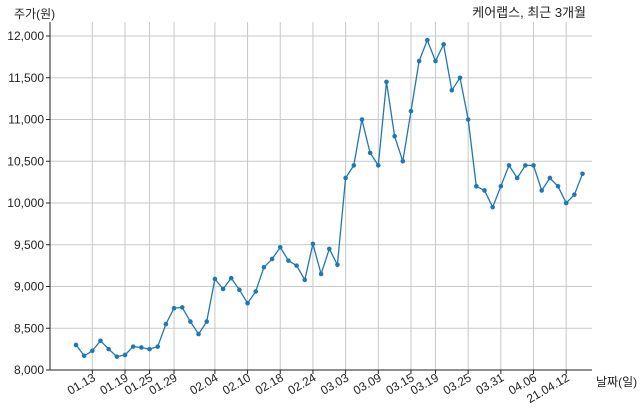  Describe the element at coordinates (29, 328) in the screenshot. I see `y-tick-label: 8,500` at that location.